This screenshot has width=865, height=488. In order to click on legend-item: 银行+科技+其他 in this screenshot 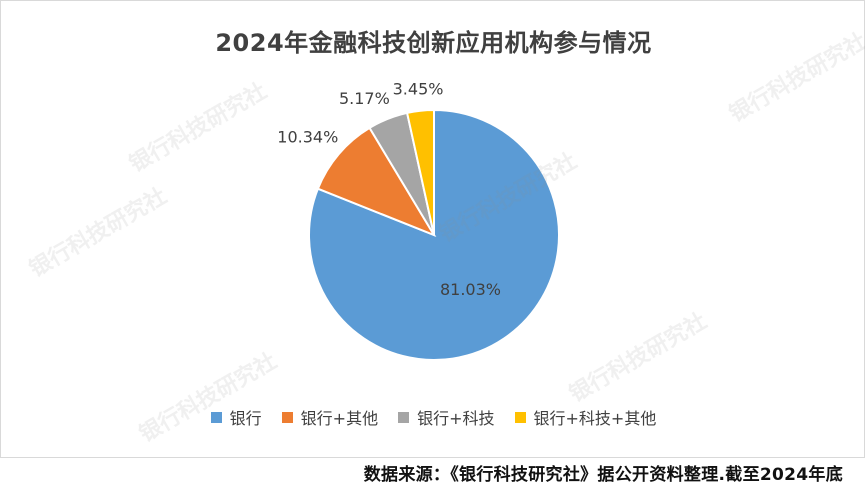, I will do `click(585, 417)`.